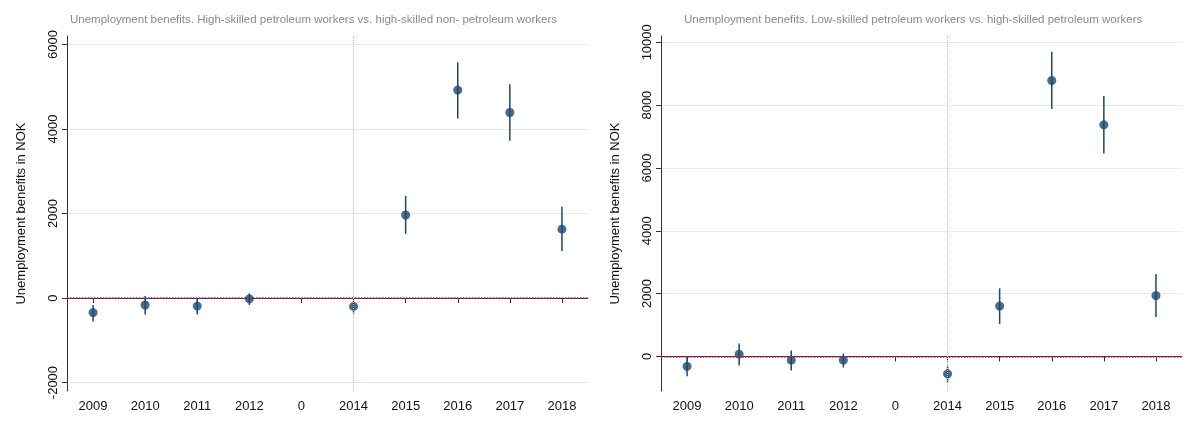 The width and height of the screenshot is (1189, 439). I want to click on y-tick-label: 10000, so click(646, 42).